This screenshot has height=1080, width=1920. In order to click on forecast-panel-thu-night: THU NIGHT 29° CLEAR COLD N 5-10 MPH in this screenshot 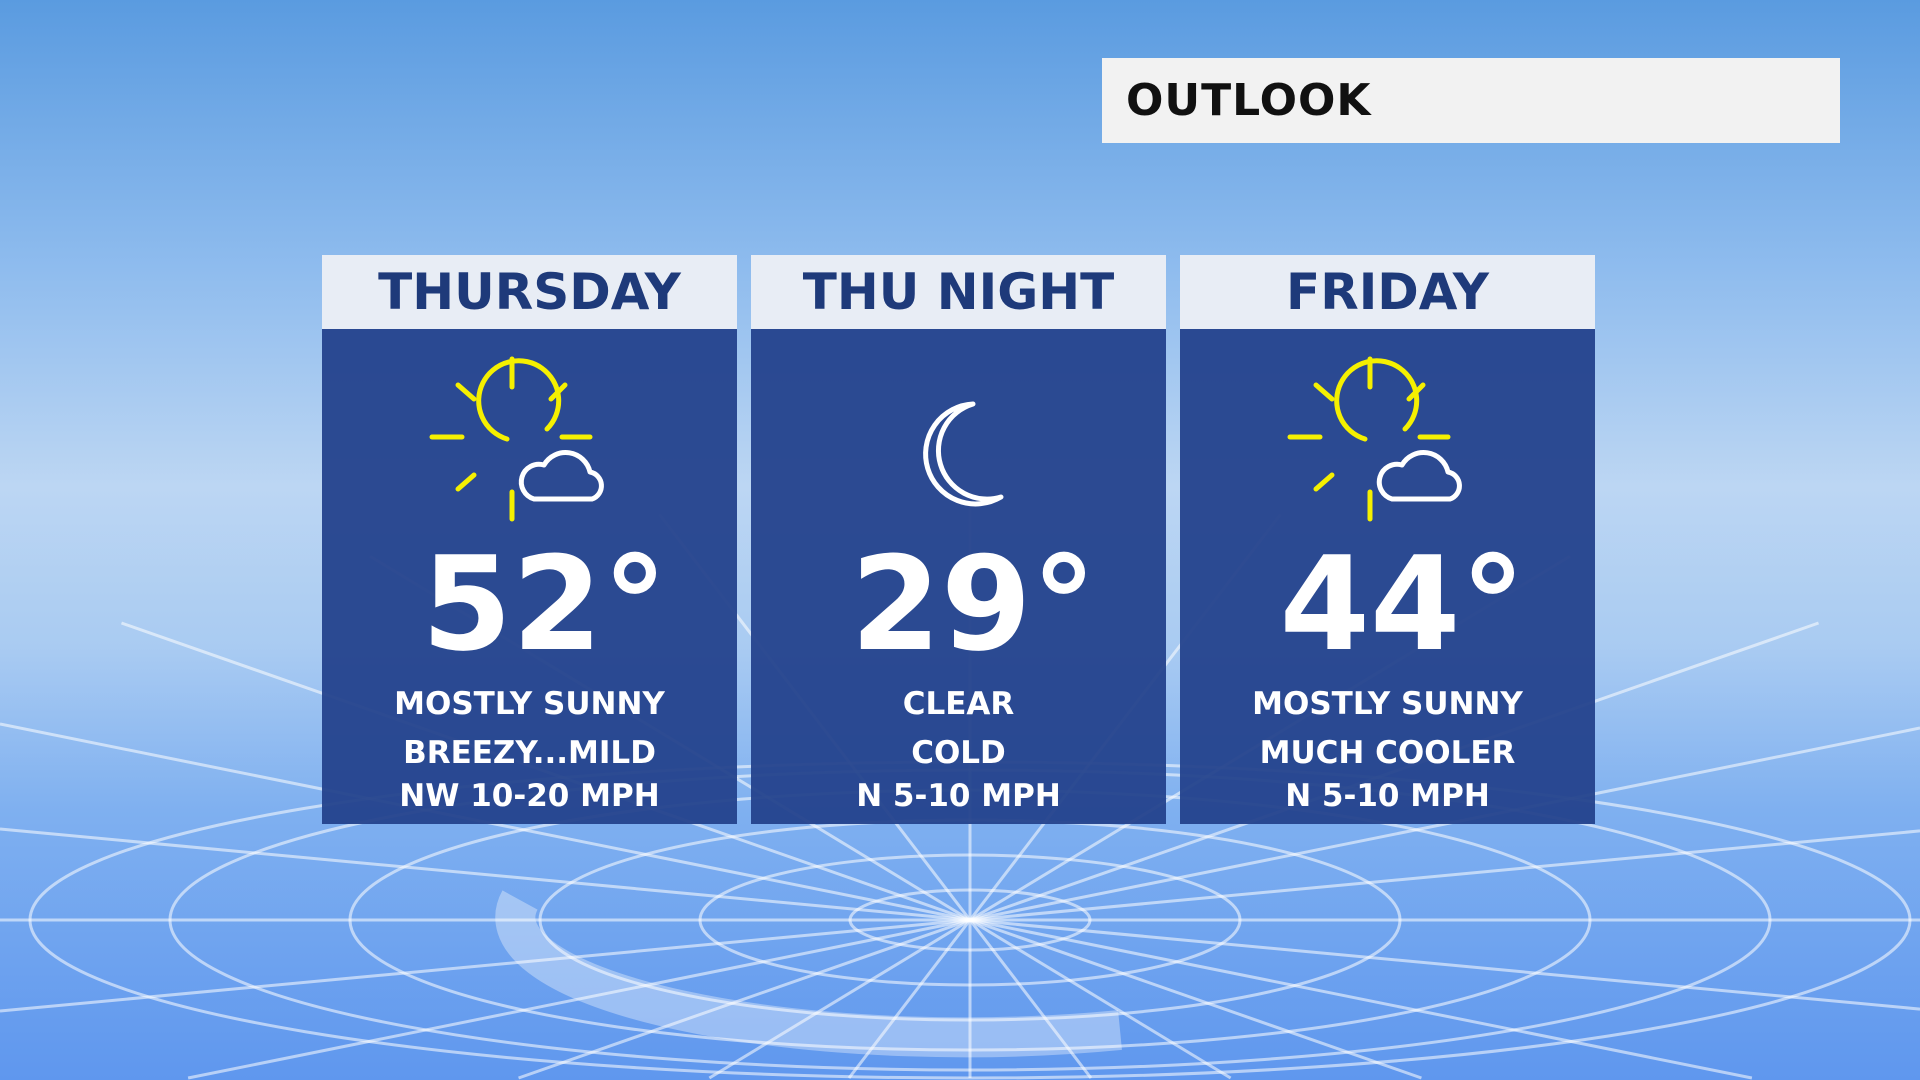, I will do `click(958, 539)`.